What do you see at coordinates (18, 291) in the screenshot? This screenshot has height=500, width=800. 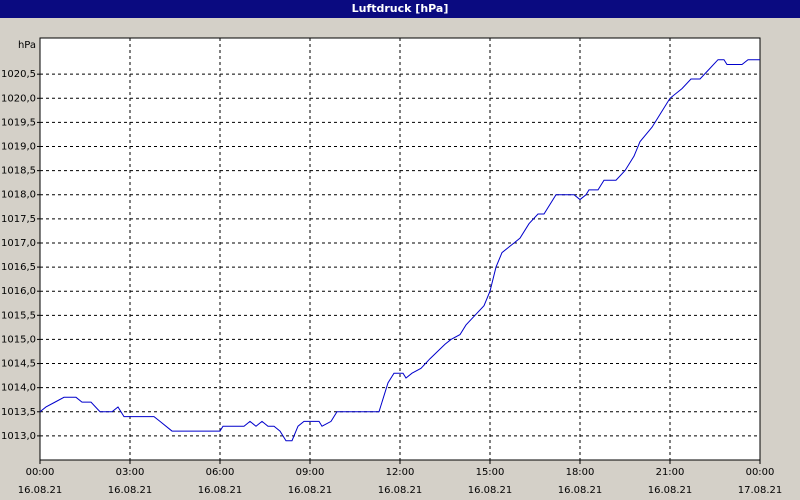 I see `y-tick-label: 1016,0` at bounding box center [18, 291].